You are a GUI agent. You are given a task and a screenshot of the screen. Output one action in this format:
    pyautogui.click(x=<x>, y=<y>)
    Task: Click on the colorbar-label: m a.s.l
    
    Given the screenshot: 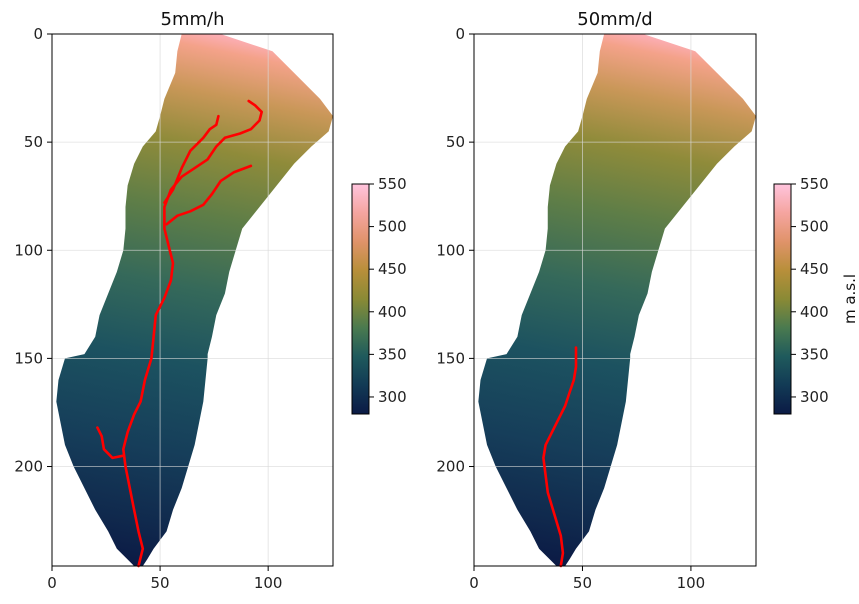 What is the action you would take?
    pyautogui.click(x=850, y=299)
    